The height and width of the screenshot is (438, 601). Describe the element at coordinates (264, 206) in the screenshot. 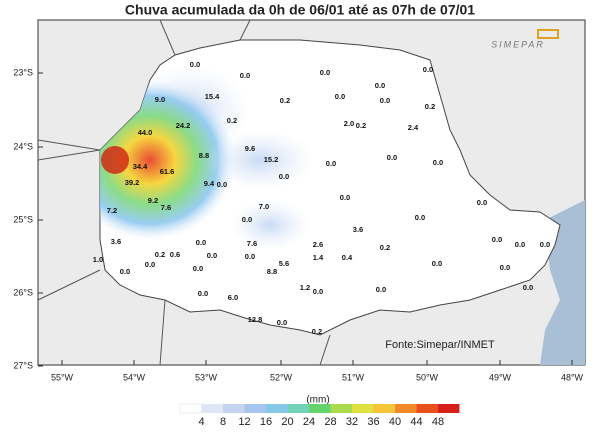

I see `station-value: 7.0` at that location.